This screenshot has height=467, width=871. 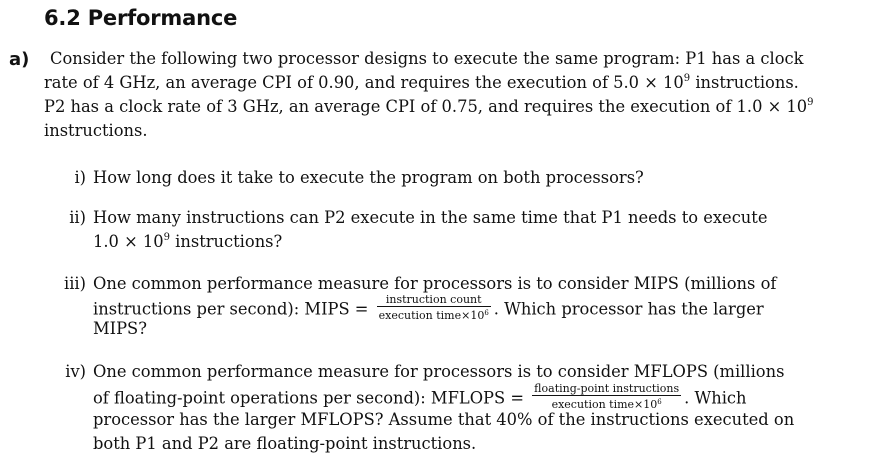 I want to click on question-iii-marker: iii), so click(x=75, y=283).